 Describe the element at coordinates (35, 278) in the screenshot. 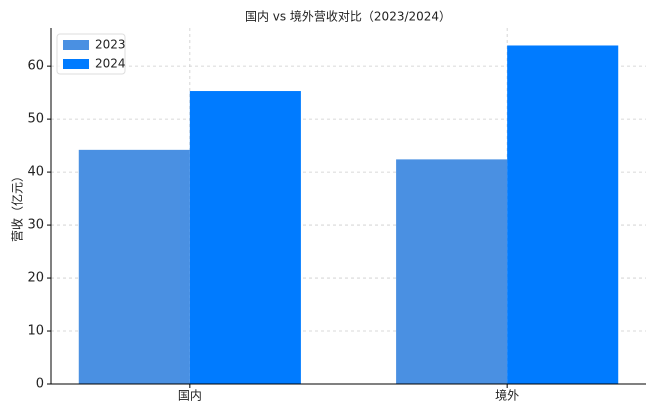

I see `y-tick-label: 20` at that location.